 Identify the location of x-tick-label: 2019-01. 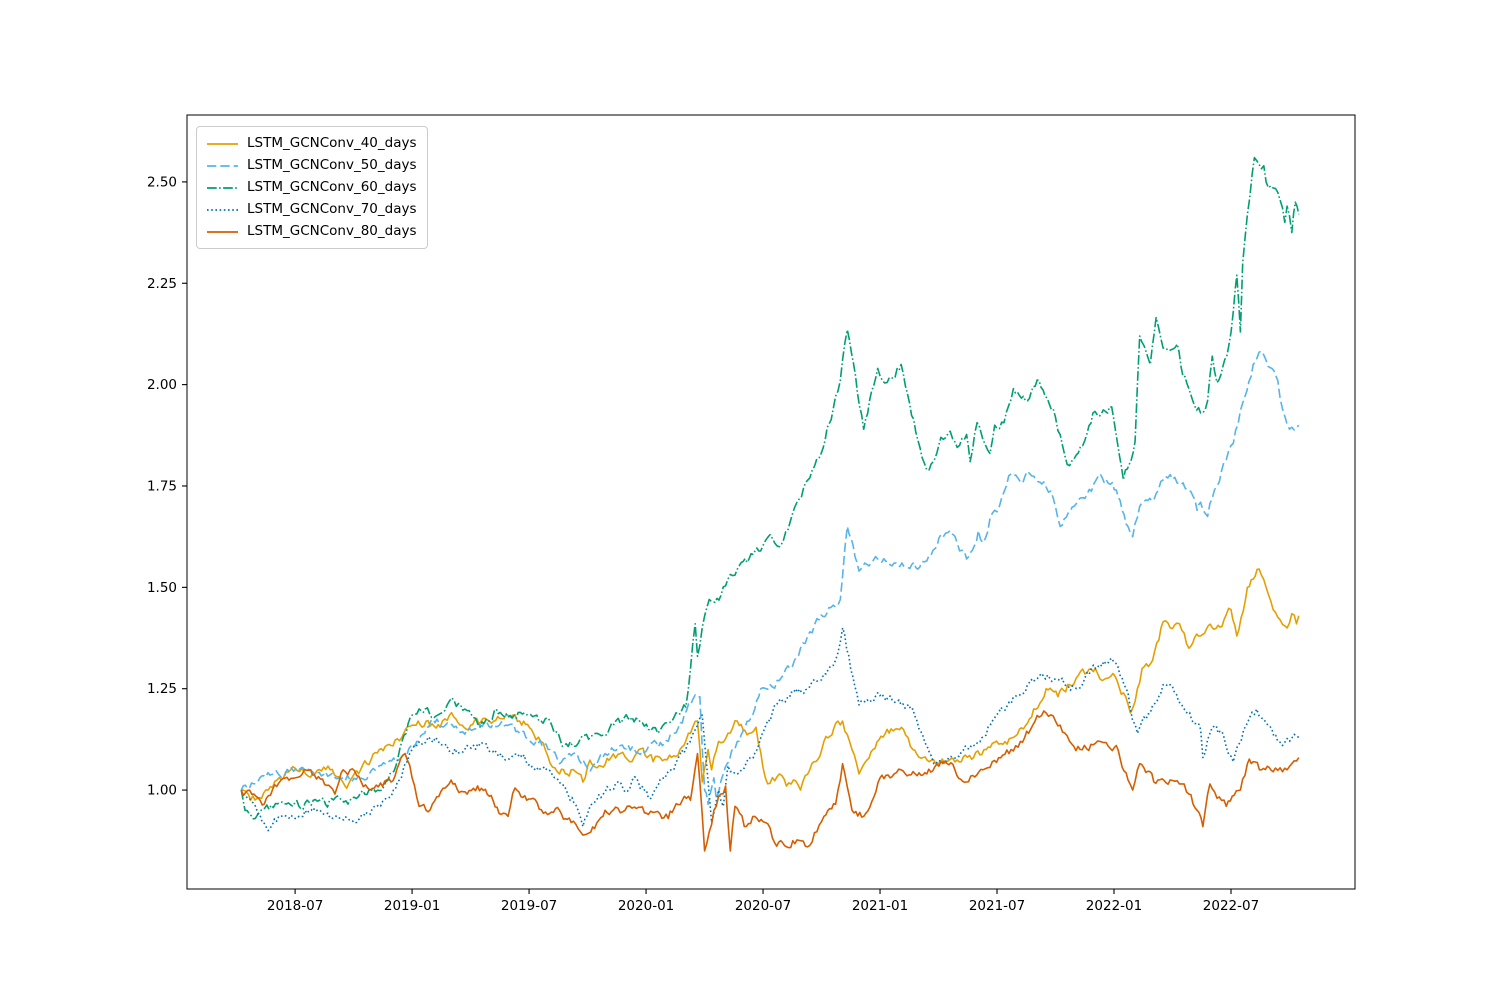
(412, 906).